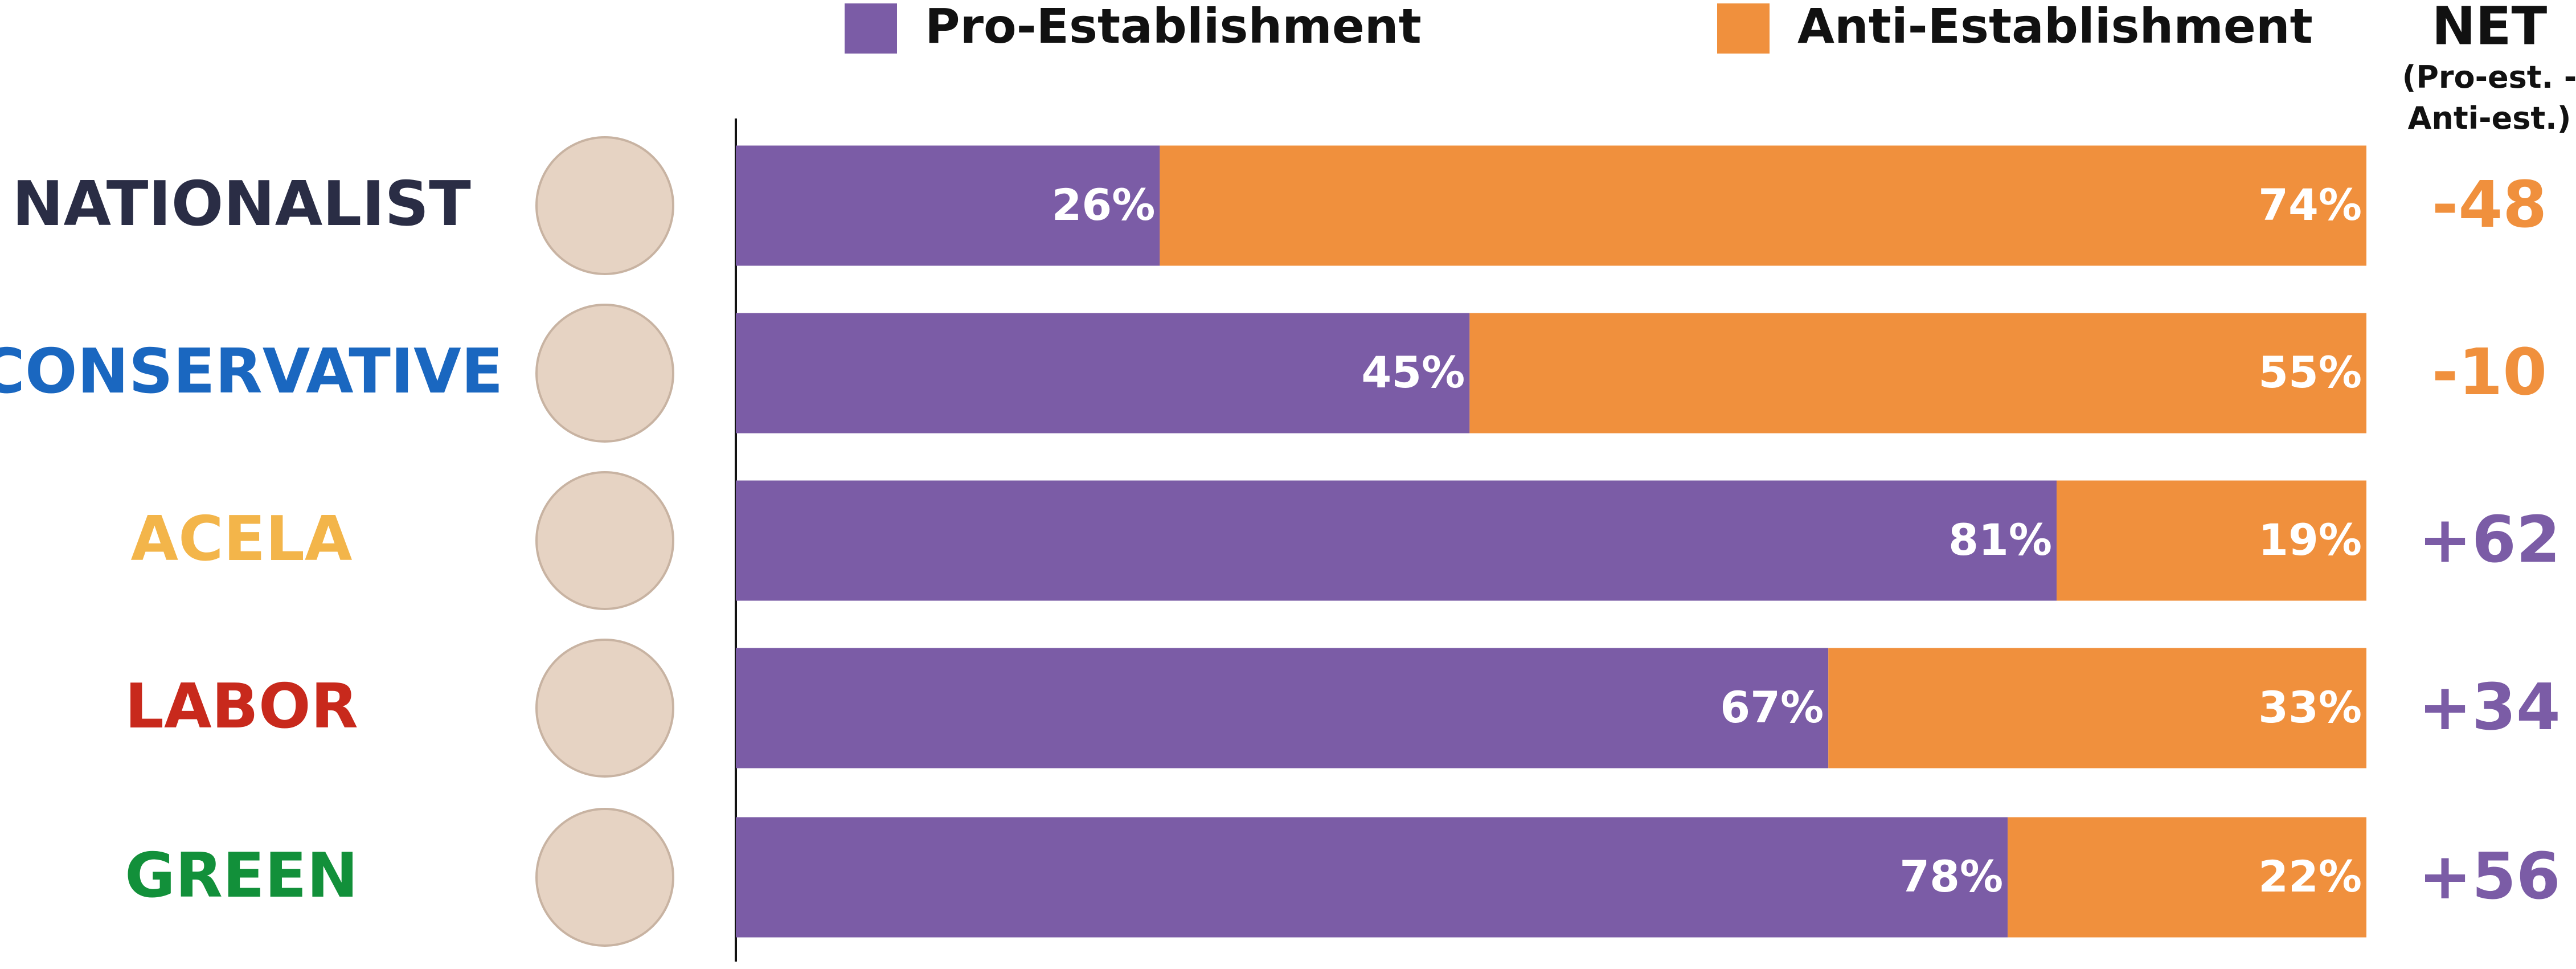  What do you see at coordinates (1951, 877) in the screenshot?
I see `value-label: 78%` at bounding box center [1951, 877].